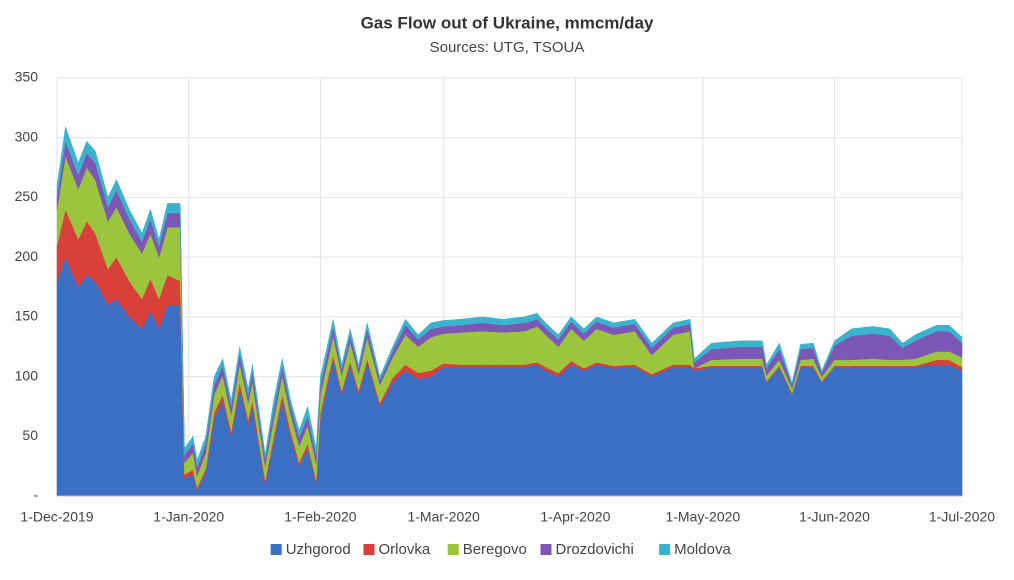 This screenshot has height=580, width=1014. What do you see at coordinates (507, 22) in the screenshot?
I see `chart-title: Gas Flow out of Ukraine, mmcm/day` at bounding box center [507, 22].